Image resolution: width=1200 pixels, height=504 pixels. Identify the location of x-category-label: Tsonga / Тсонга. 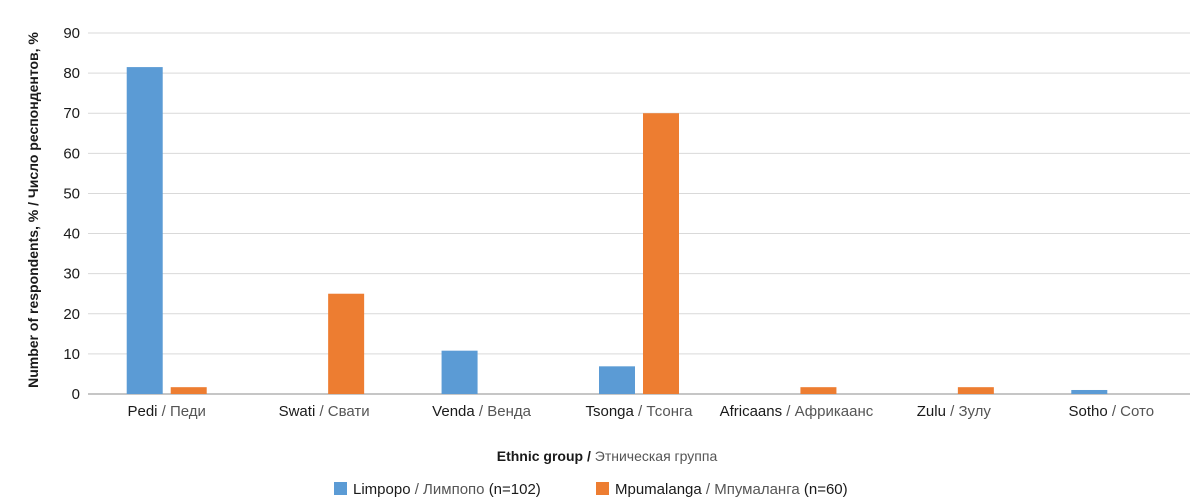
(640, 411).